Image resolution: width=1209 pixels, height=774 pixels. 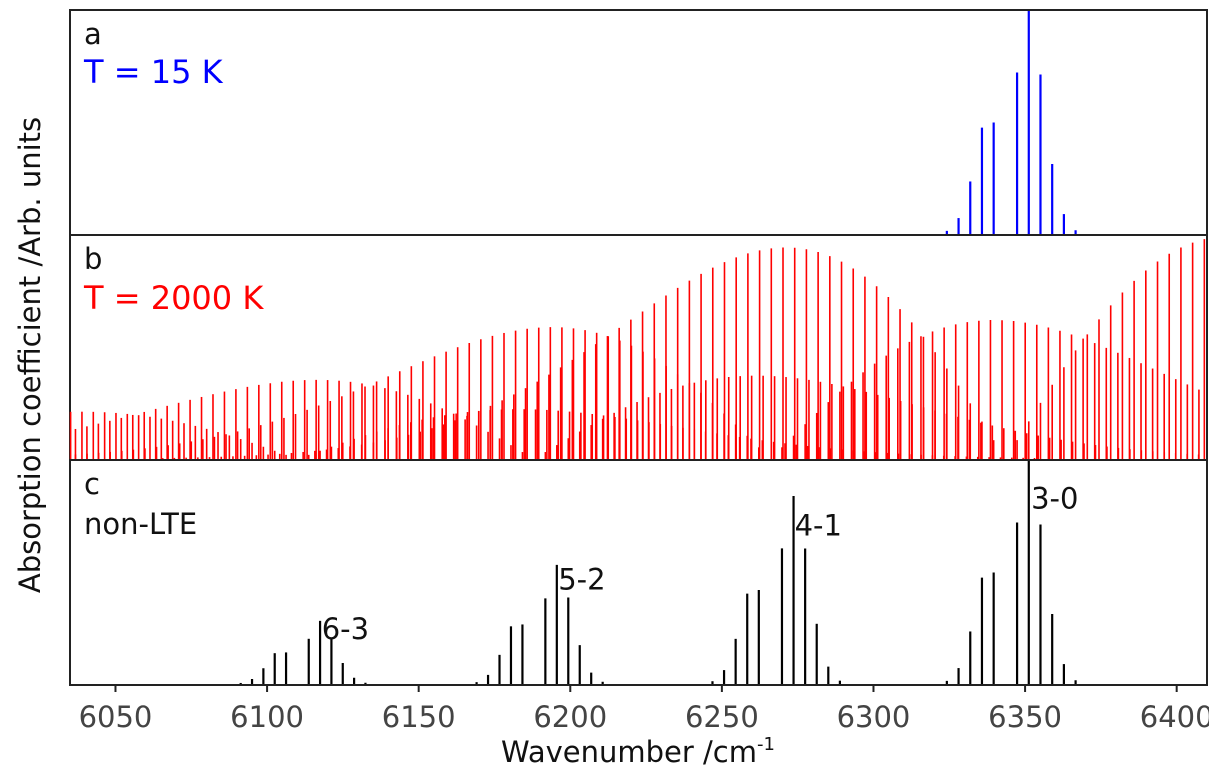 What do you see at coordinates (874, 717) in the screenshot?
I see `x-tick-label: 6300` at bounding box center [874, 717].